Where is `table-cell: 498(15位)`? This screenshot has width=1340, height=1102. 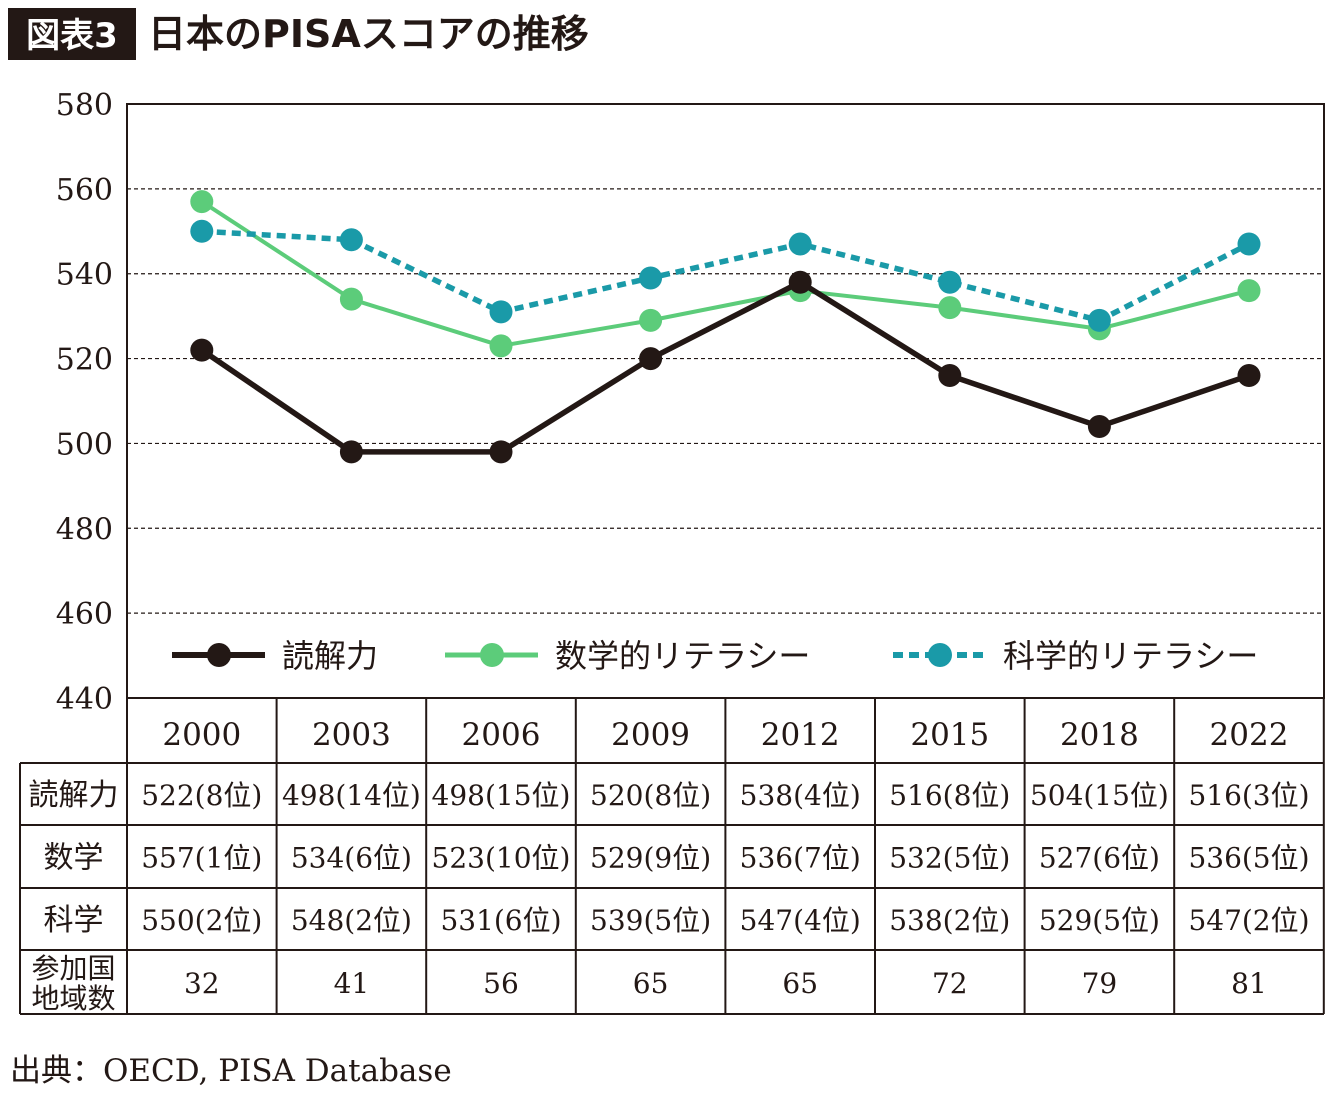
table-cell: 498(15位) is located at coordinates (501, 795).